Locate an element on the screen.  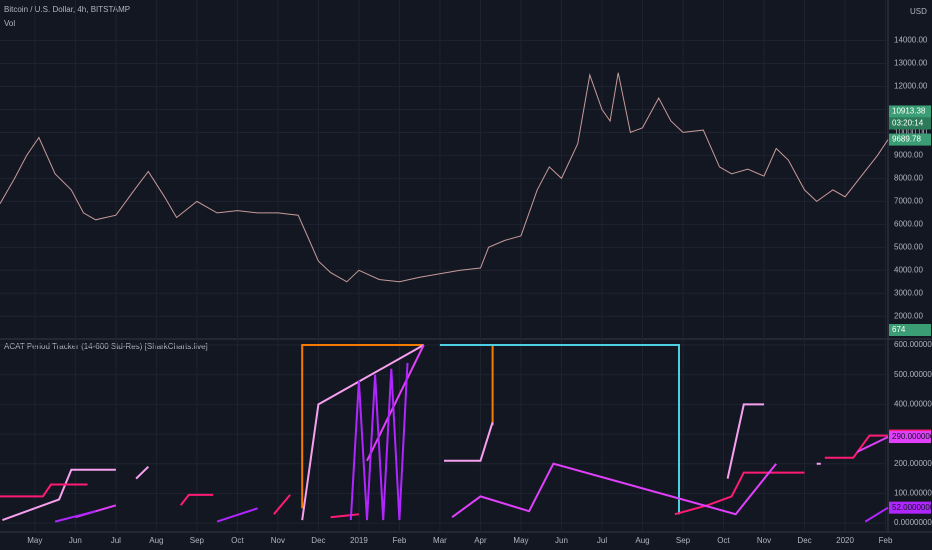
y-tick-label: 13000.00 is located at coordinates (911, 63).